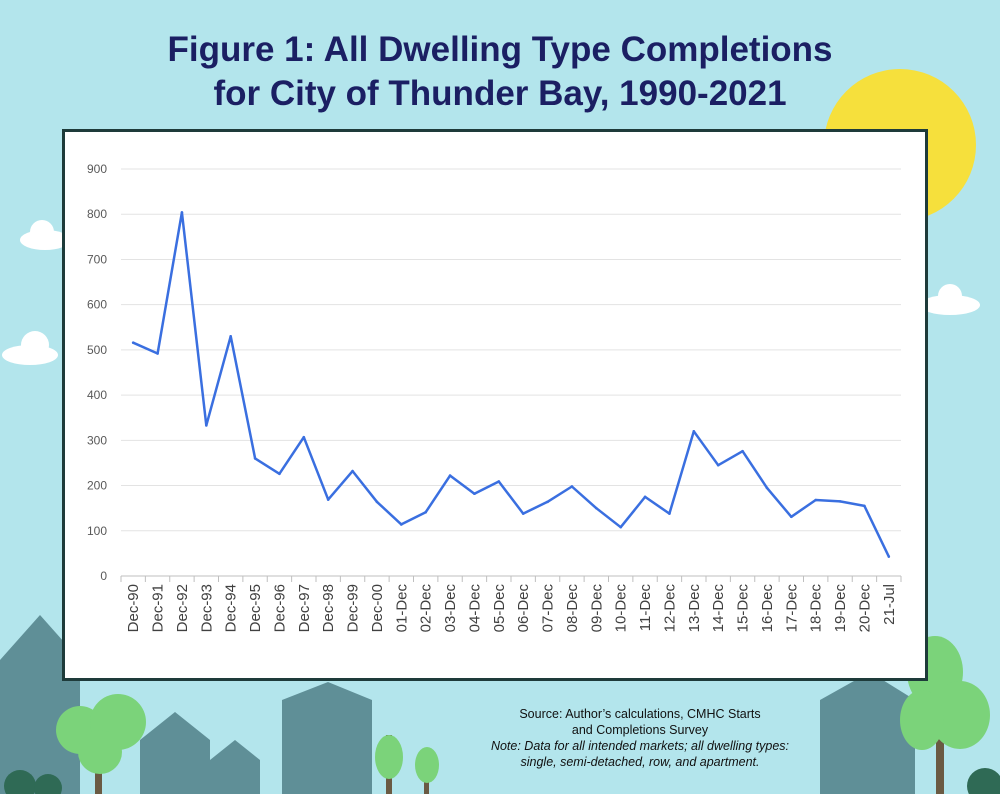 This screenshot has height=794, width=1000. I want to click on x-tick-label: Dec-98, so click(328, 608).